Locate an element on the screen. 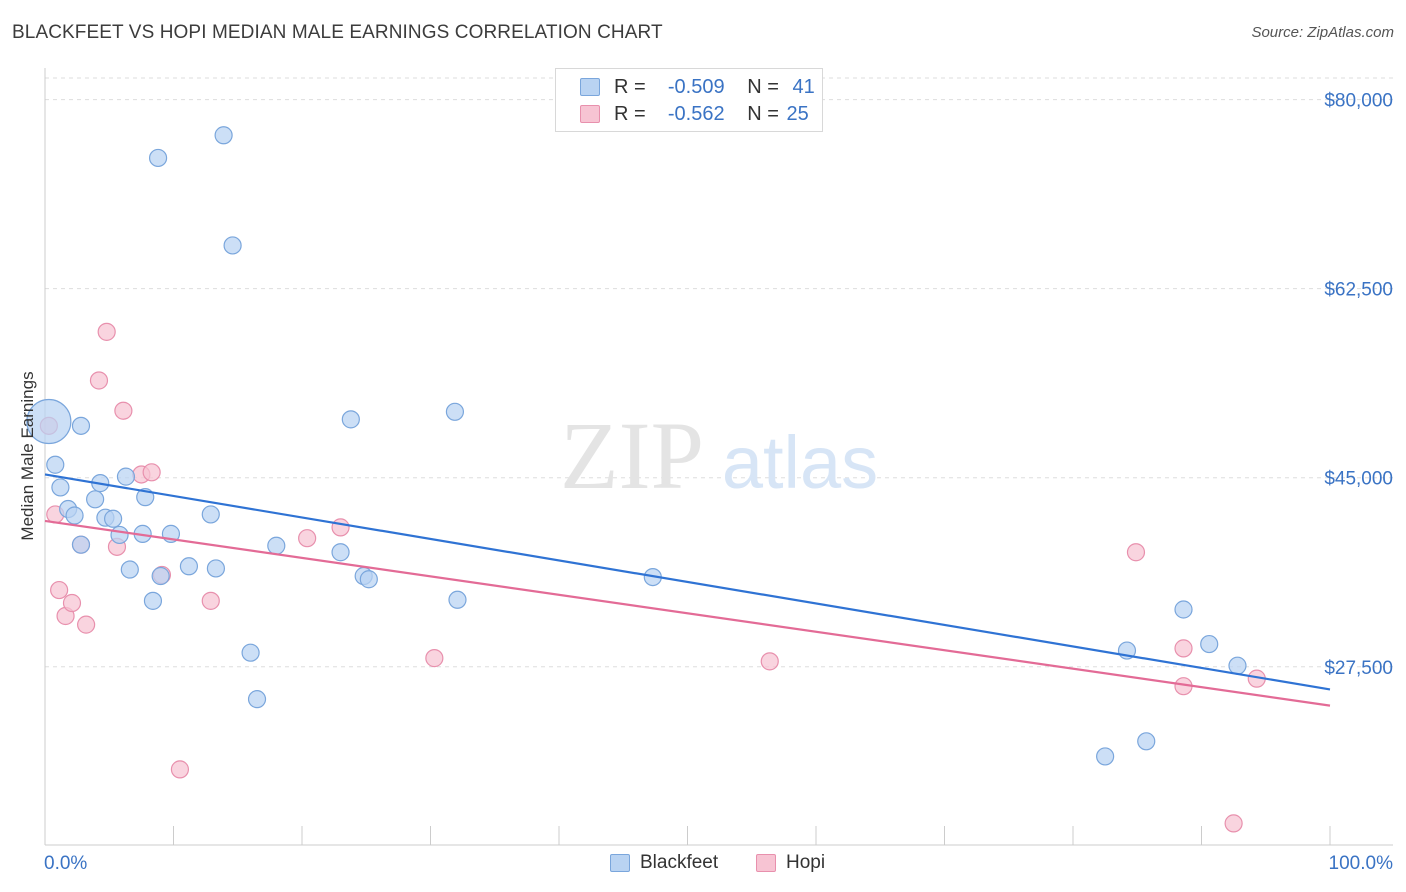 The image size is (1406, 892). series-legend: Blackfeet Hopi is located at coordinates (703, 864).